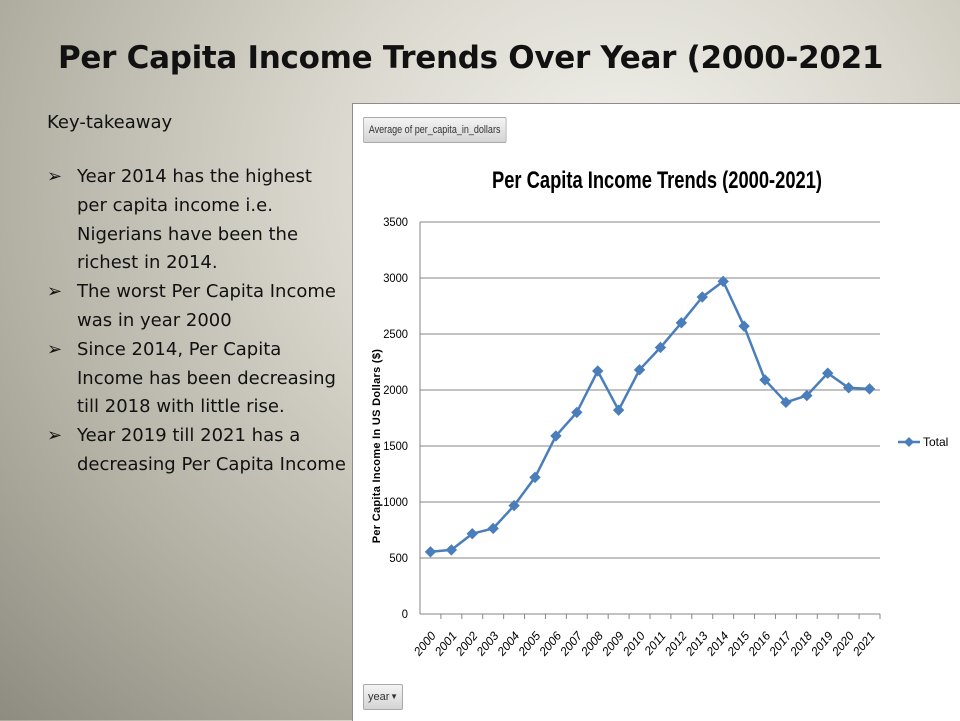  What do you see at coordinates (508, 644) in the screenshot?
I see `x-tick-label: 2004` at bounding box center [508, 644].